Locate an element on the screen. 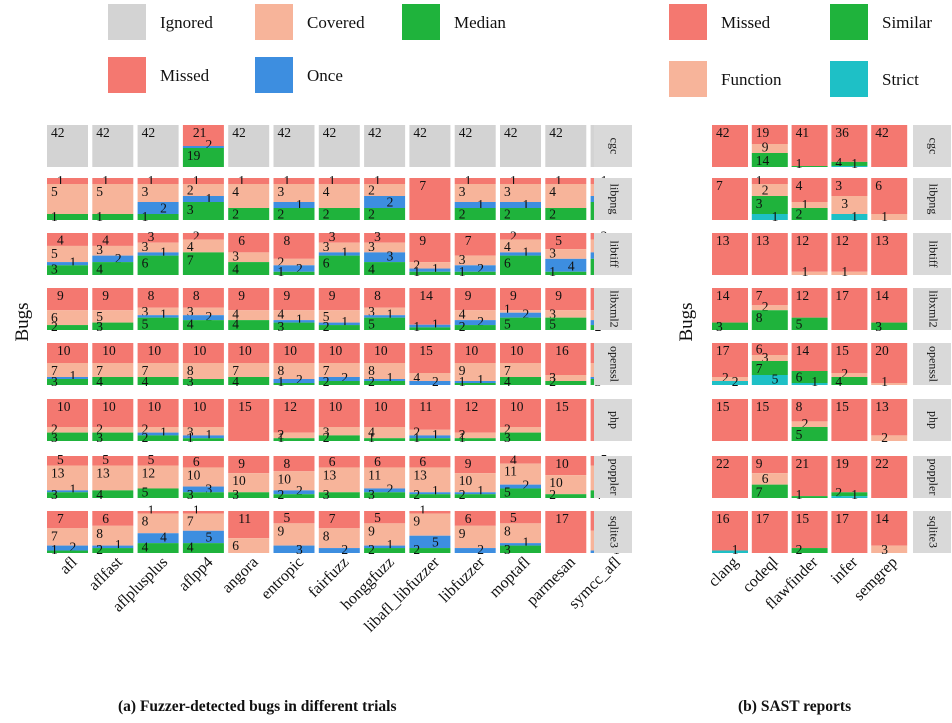 Image resolution: width=952 pixels, height=723 pixels. bar-clang-libxml2-similar is located at coordinates (730, 326).